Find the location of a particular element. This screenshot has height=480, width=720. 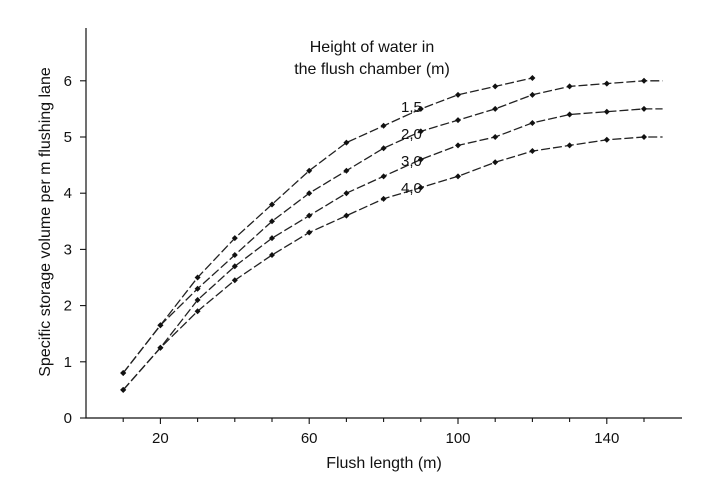

y-tick-label: 4 is located at coordinates (68, 193).